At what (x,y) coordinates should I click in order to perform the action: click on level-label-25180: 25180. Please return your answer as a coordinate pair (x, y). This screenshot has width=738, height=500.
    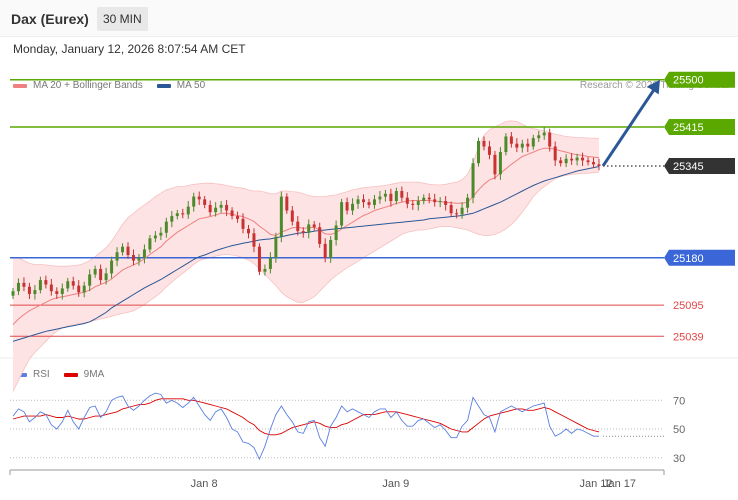
    Looking at the image, I should click on (688, 259).